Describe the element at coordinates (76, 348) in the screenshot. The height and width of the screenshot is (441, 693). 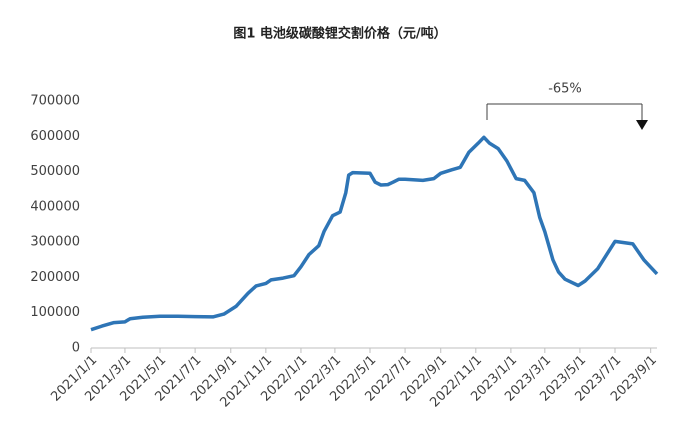
I see `y-tick-label: 0` at that location.